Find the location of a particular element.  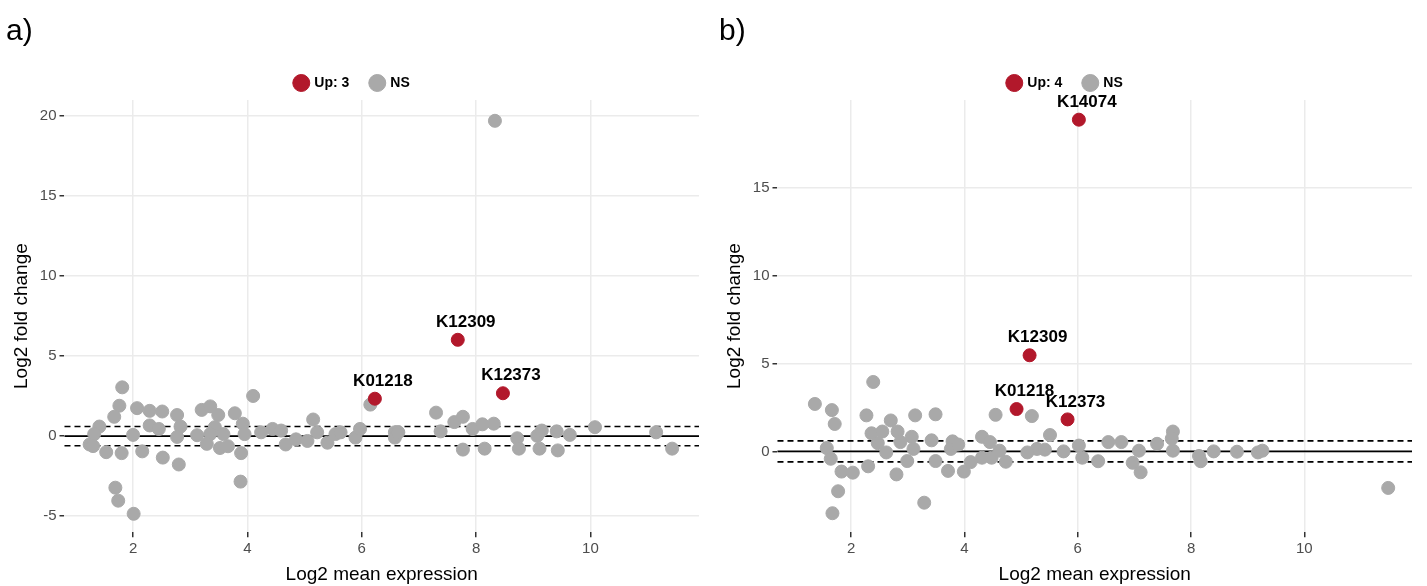

y-tick-label: -5 is located at coordinates (50, 515).